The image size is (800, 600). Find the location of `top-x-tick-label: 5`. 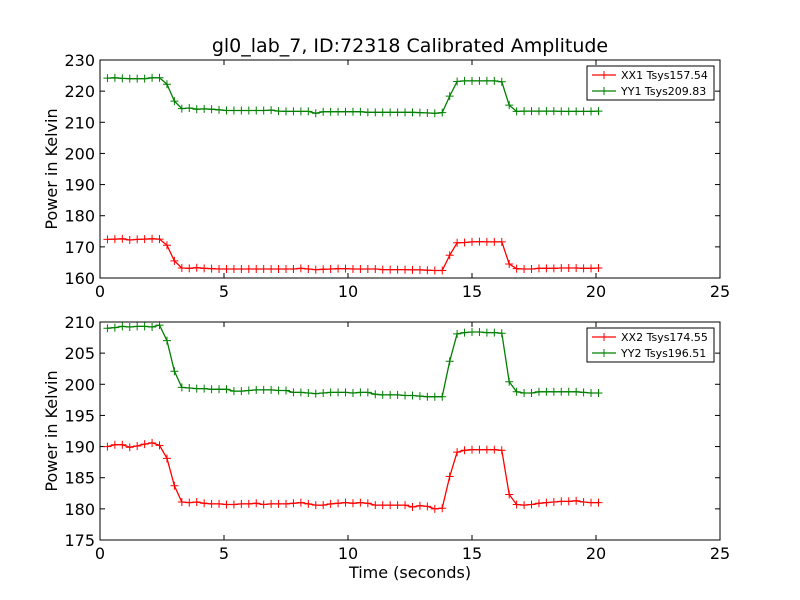

top-x-tick-label: 5 is located at coordinates (224, 291).